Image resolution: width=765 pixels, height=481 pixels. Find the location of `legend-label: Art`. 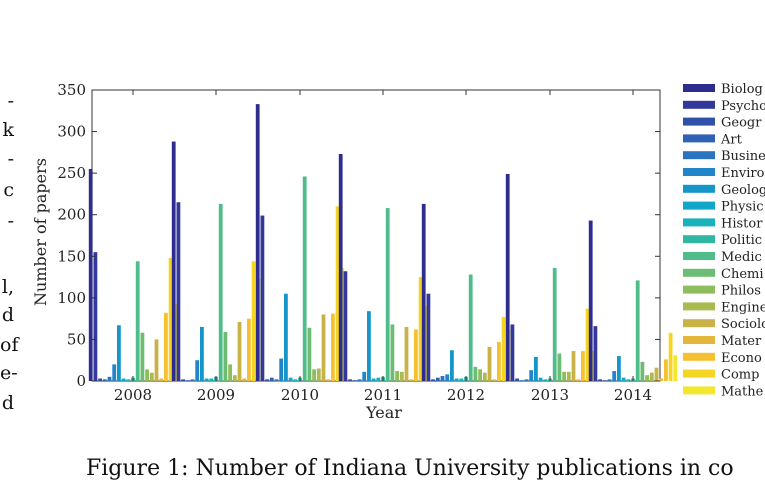

legend-label: Art is located at coordinates (731, 139).